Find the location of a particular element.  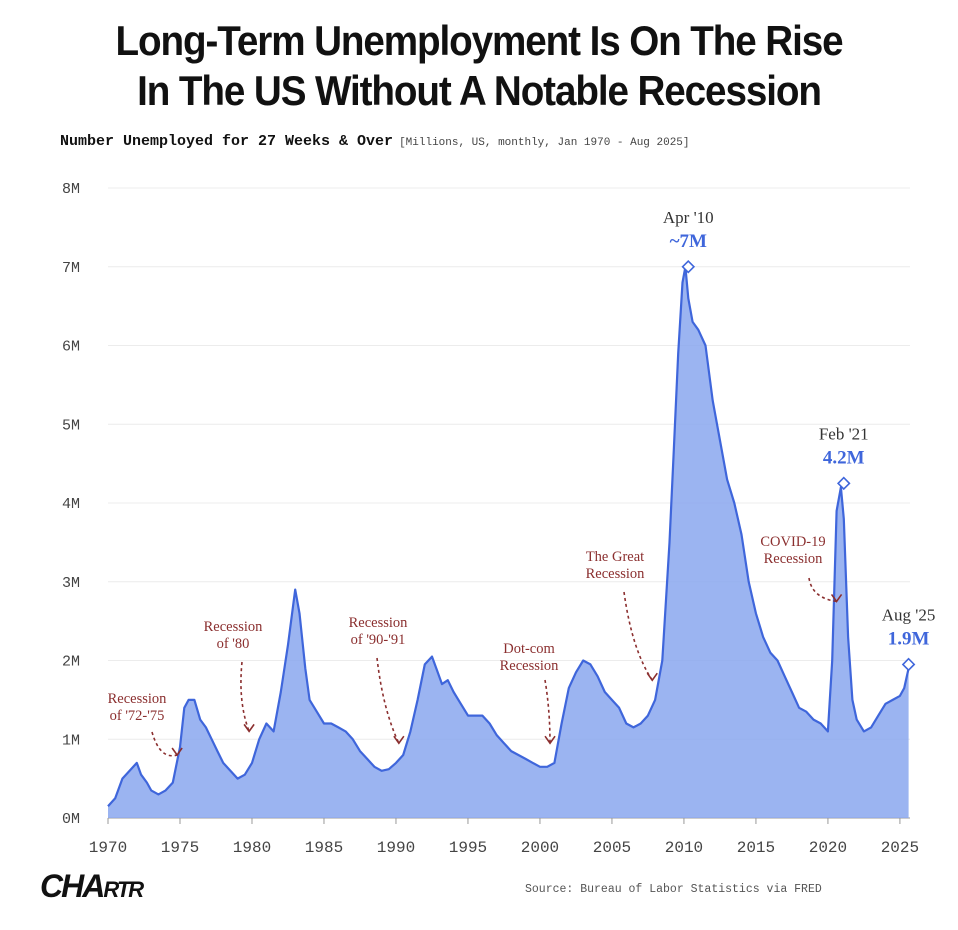

title-line-2: In The US Without A Notable Recession is located at coordinates (479, 90).